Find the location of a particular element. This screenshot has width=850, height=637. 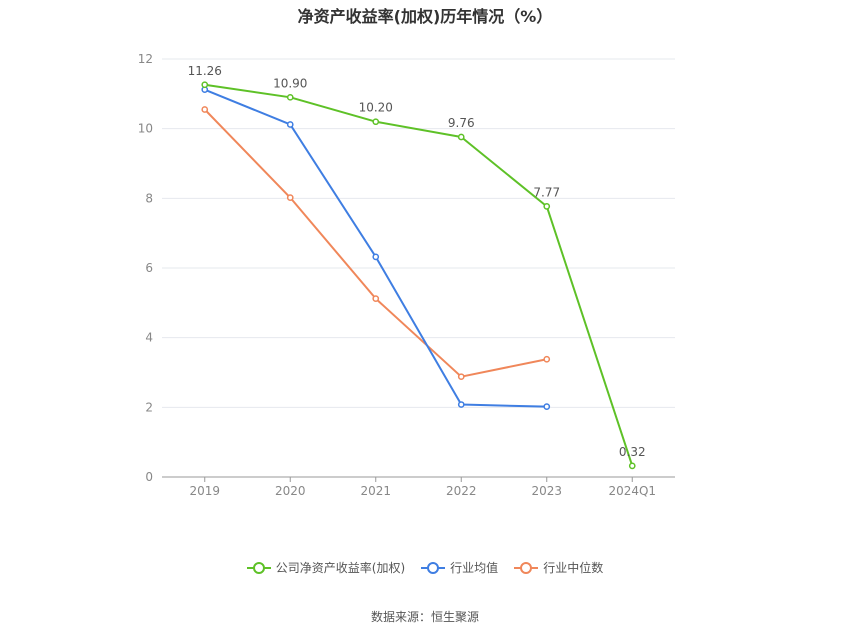

legend-item-industry-mean: 行业均值 is located at coordinates (459, 567).